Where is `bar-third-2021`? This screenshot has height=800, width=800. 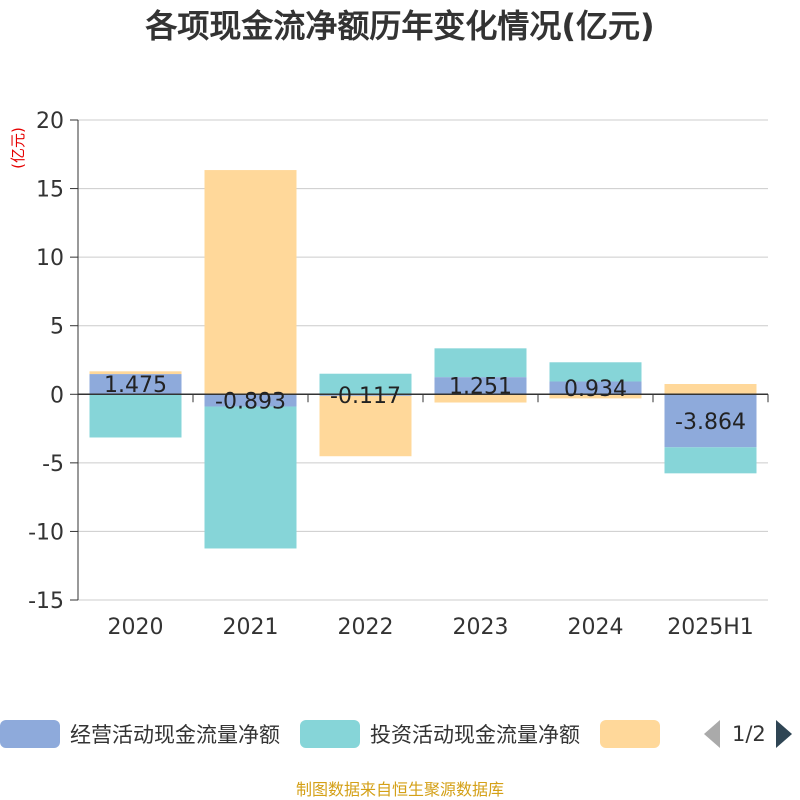
bar-third-2021 is located at coordinates (250, 282).